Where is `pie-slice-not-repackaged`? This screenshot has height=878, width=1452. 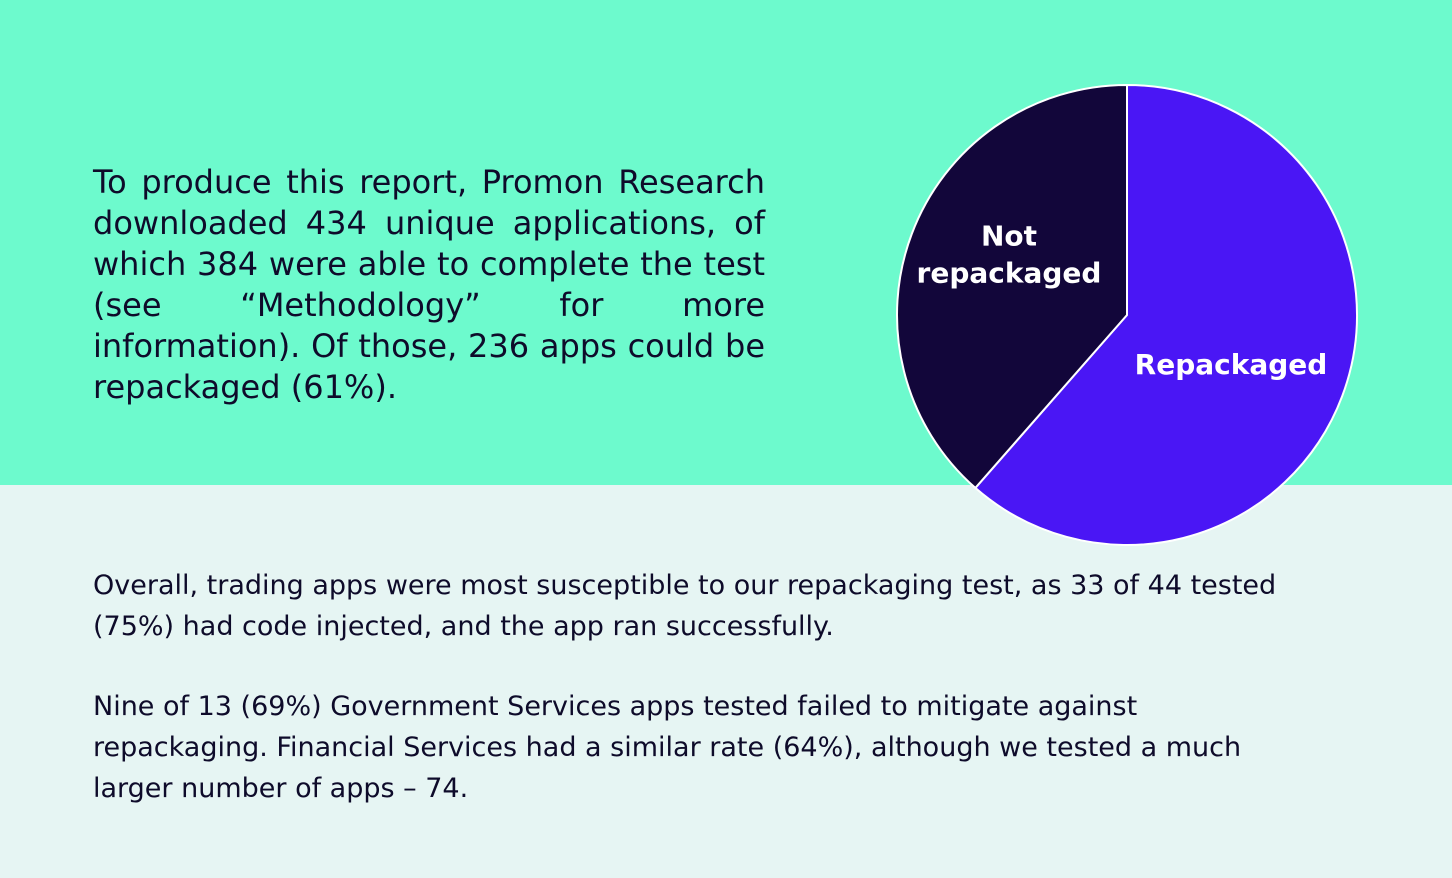
pie-slice-not-repackaged is located at coordinates (1012, 286).